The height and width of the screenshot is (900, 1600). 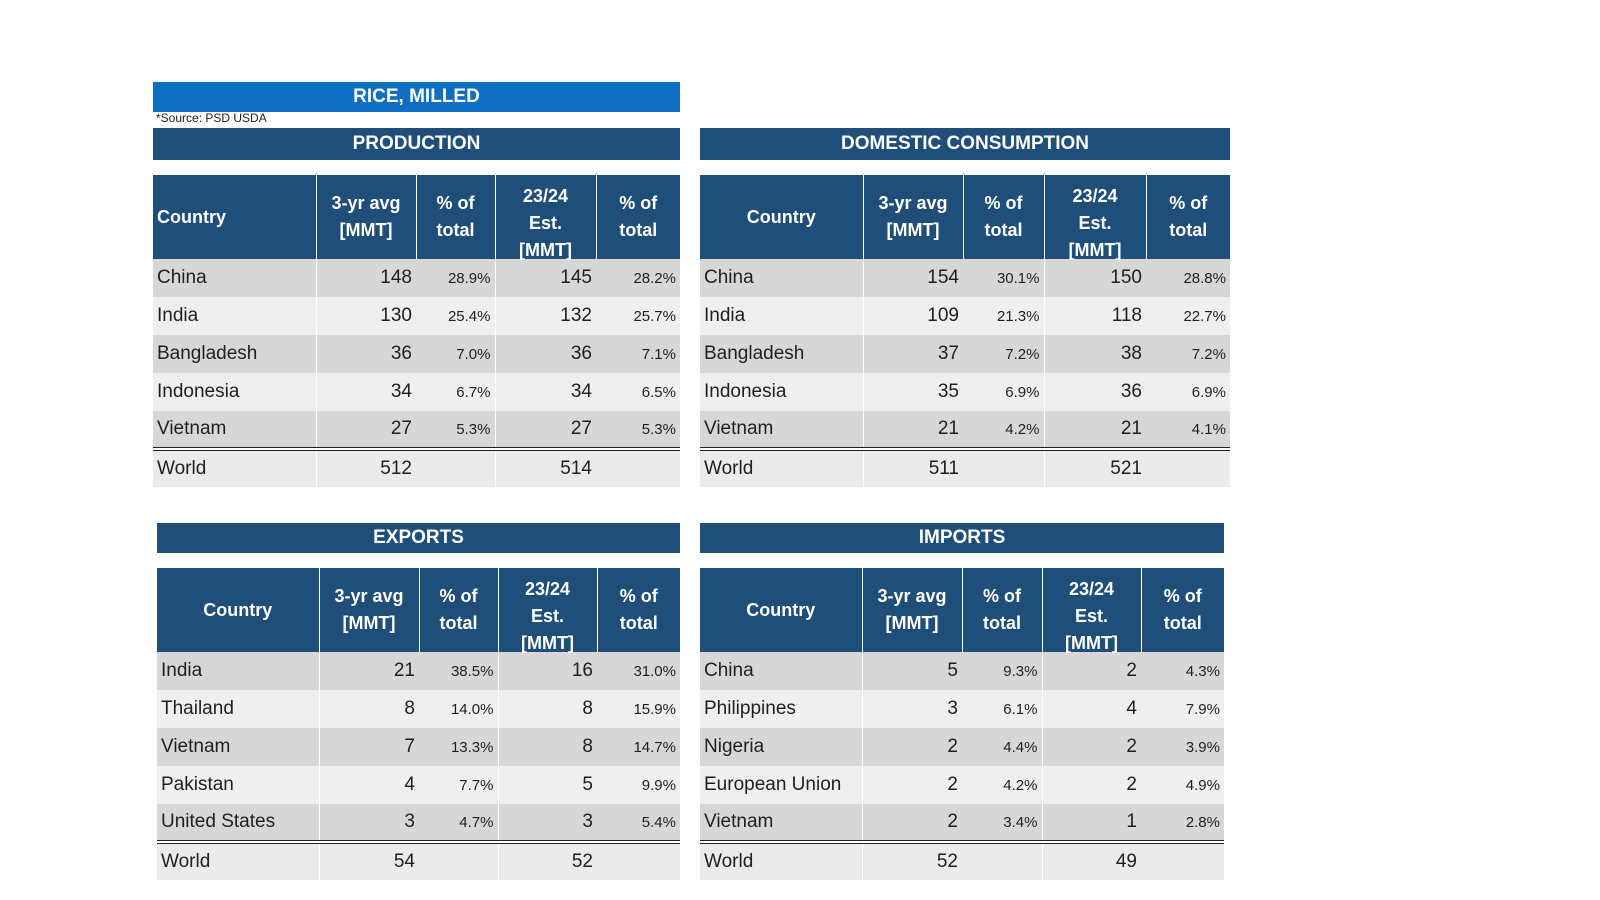 I want to click on table-row: Indonesia 34 6.7% 34 6.5%, so click(x=416, y=392).